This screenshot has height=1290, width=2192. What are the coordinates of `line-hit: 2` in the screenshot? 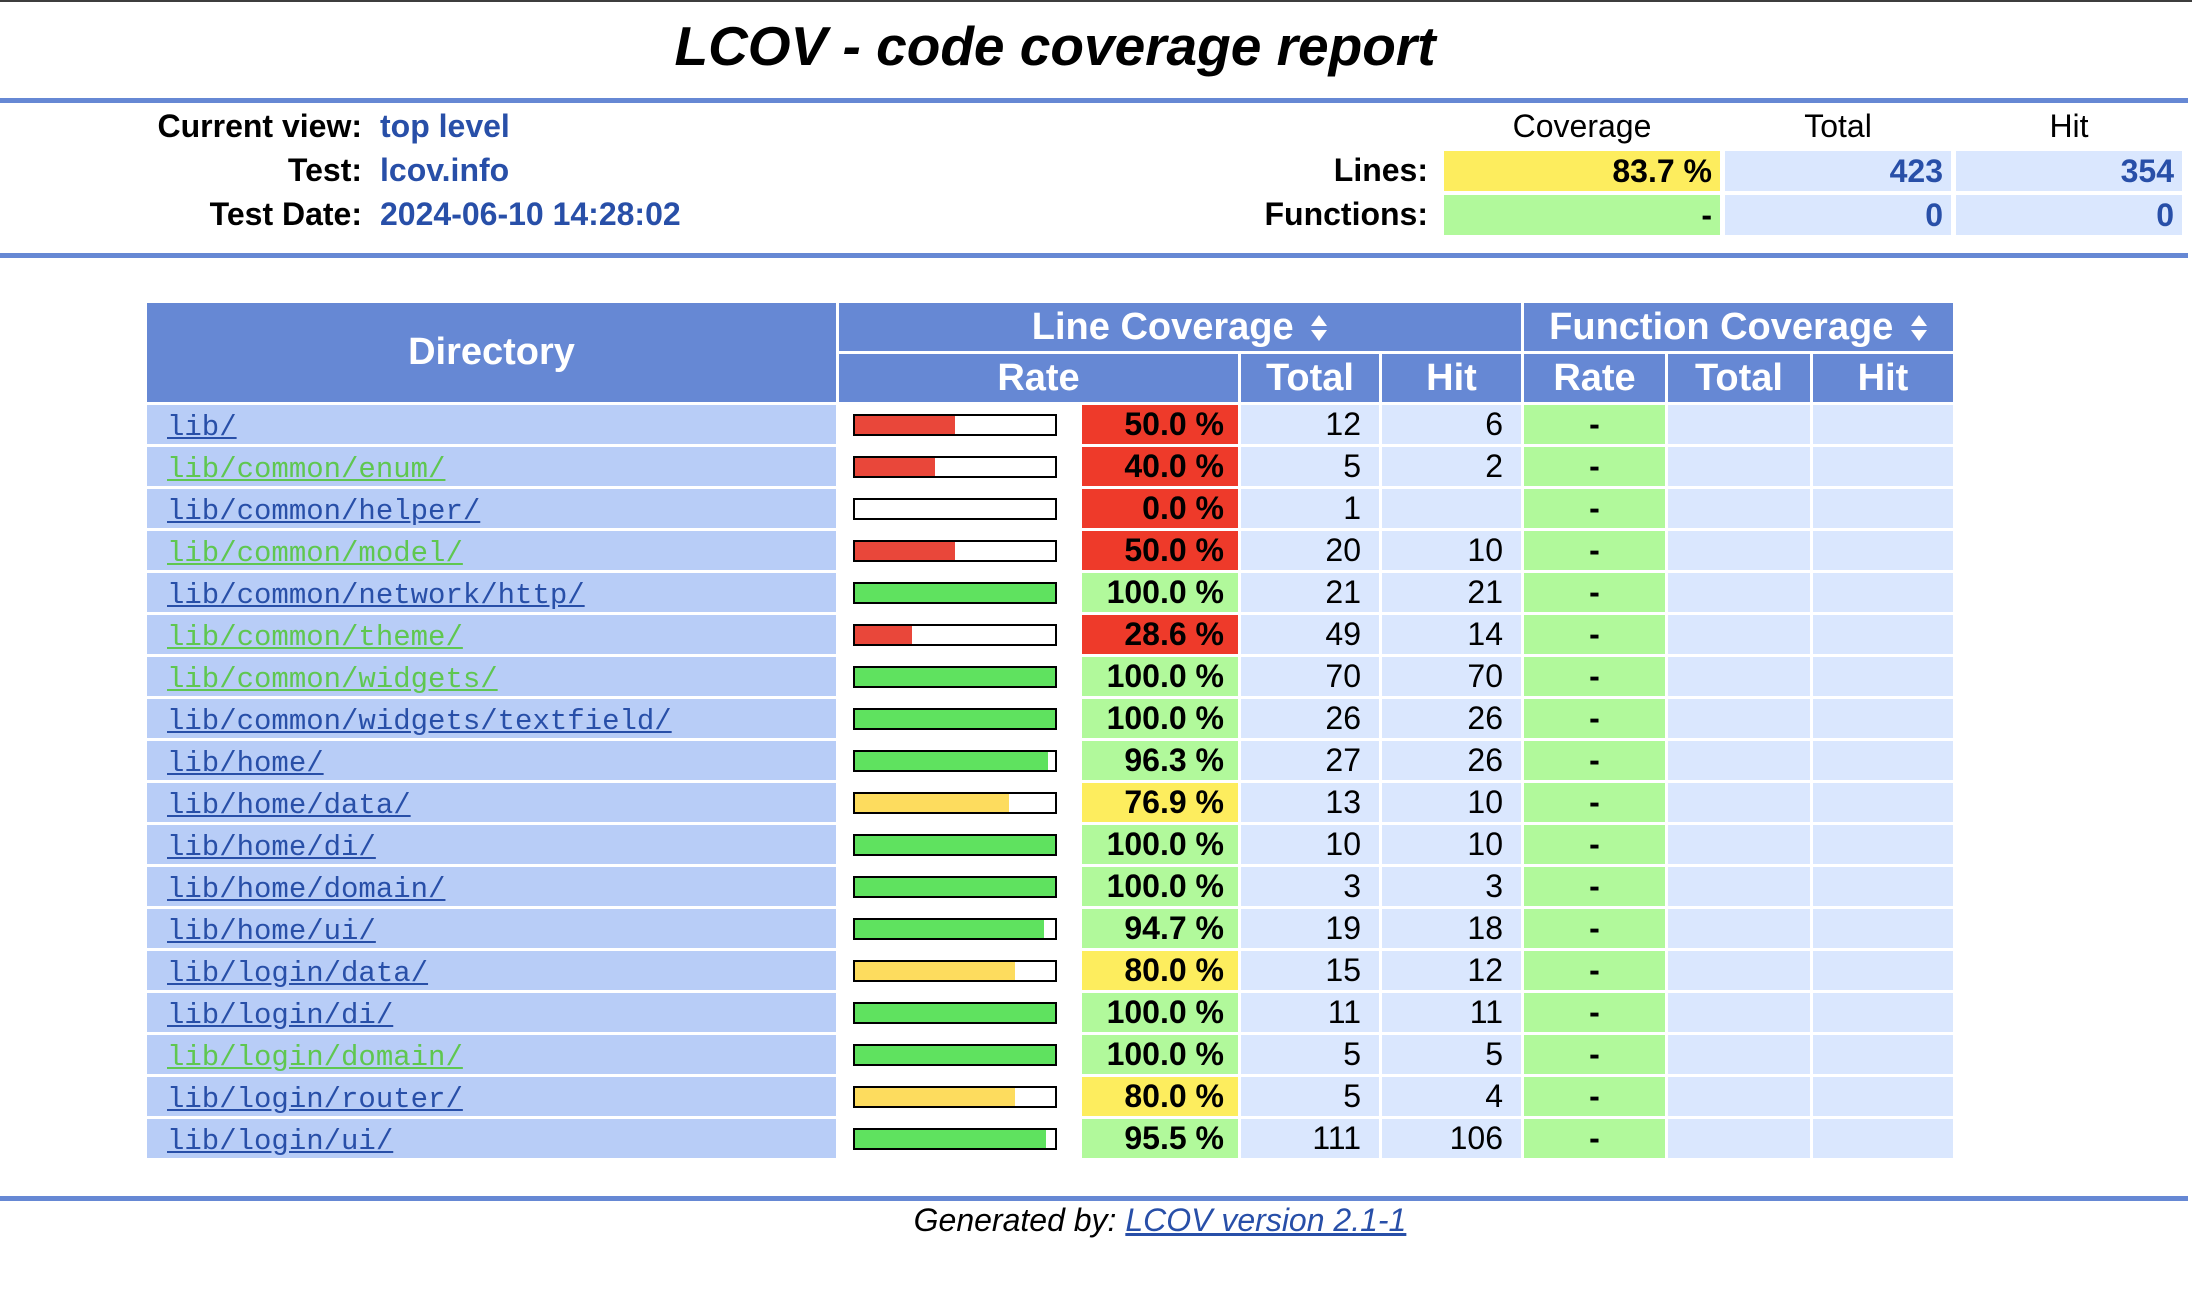 It's located at (1451, 466).